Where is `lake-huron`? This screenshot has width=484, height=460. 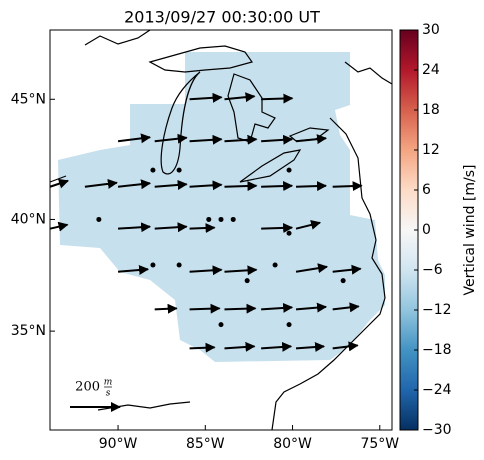 lake-huron is located at coordinates (251, 108).